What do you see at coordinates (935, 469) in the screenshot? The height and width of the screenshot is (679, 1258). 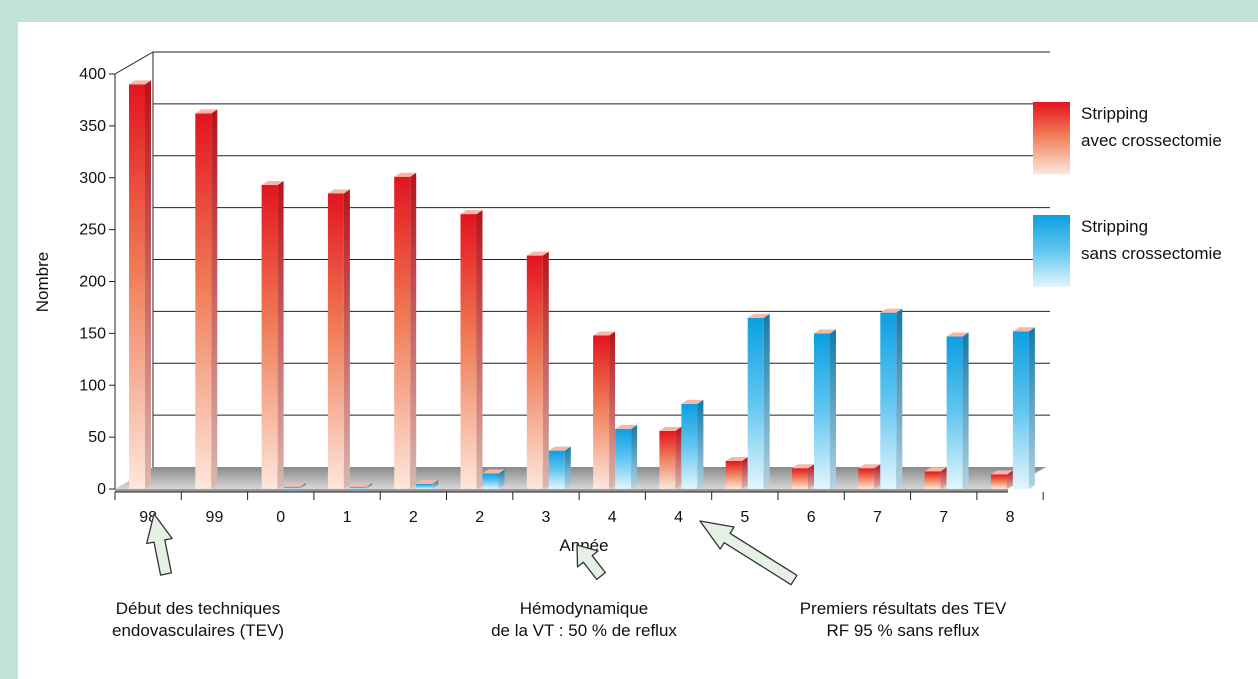 I see `bar-avec-12-top` at bounding box center [935, 469].